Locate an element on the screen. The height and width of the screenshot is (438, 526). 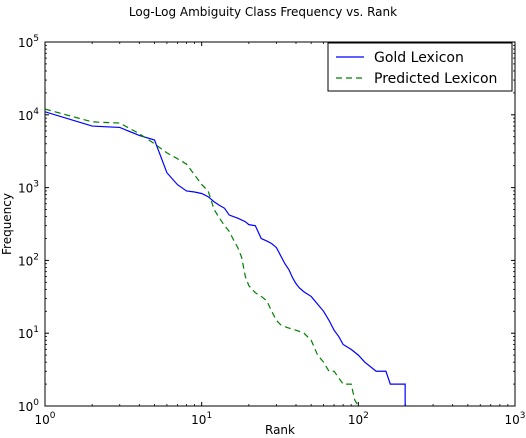
legend: Gold Lexicon Predicted Lexicon is located at coordinates (420, 67).